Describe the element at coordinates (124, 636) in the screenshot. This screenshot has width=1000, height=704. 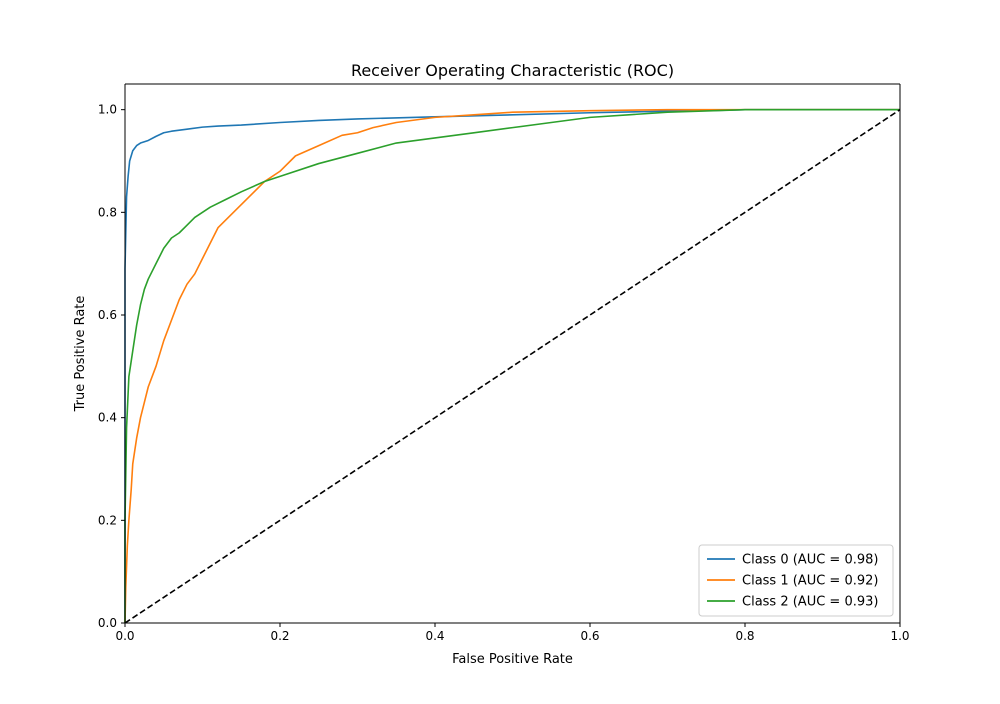
I see `x-tick-label: 0.0` at that location.